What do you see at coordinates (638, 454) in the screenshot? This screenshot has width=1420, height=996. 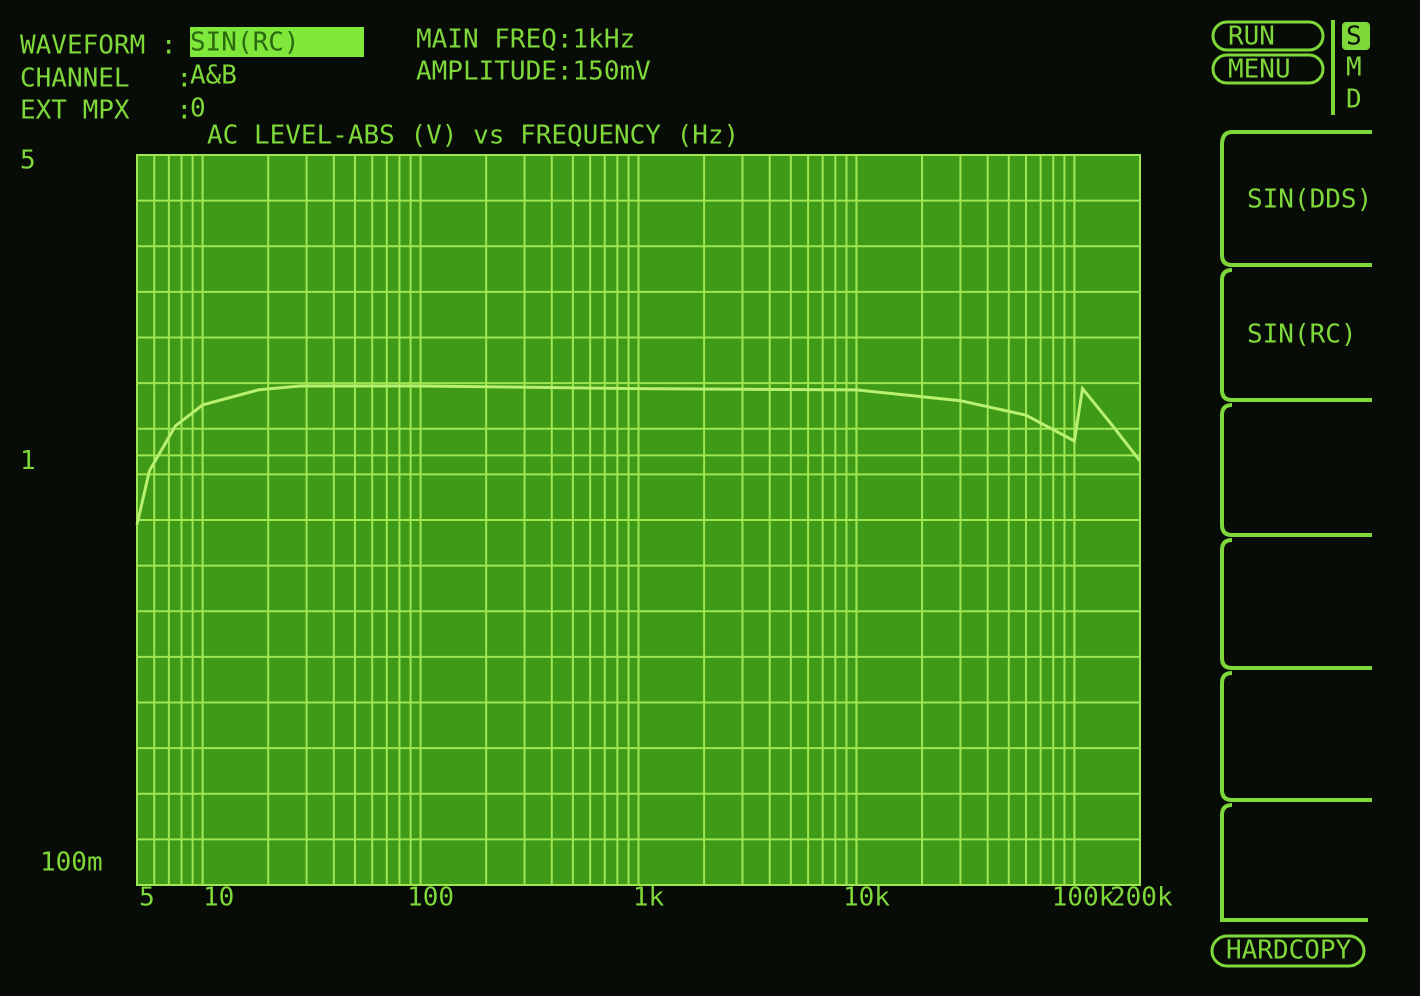 I see `level-curve` at bounding box center [638, 454].